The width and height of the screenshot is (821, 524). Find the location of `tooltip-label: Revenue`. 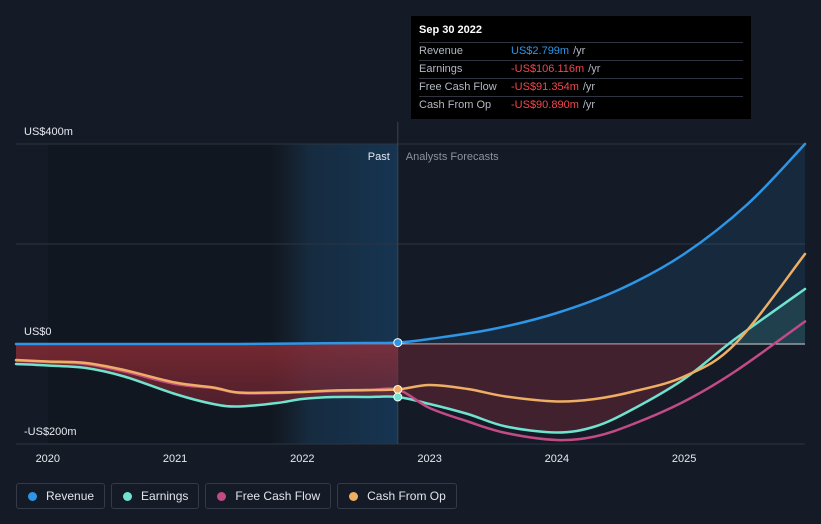

tooltip-label: Revenue is located at coordinates (441, 51).